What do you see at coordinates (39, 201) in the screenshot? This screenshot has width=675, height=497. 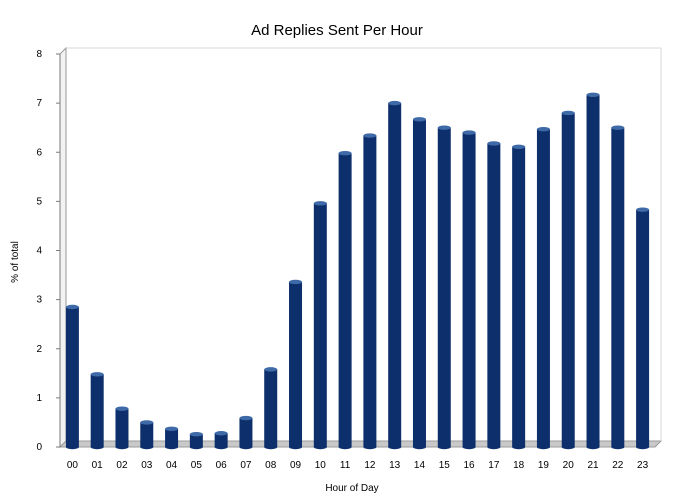 I see `y-tick-label: 5` at bounding box center [39, 201].